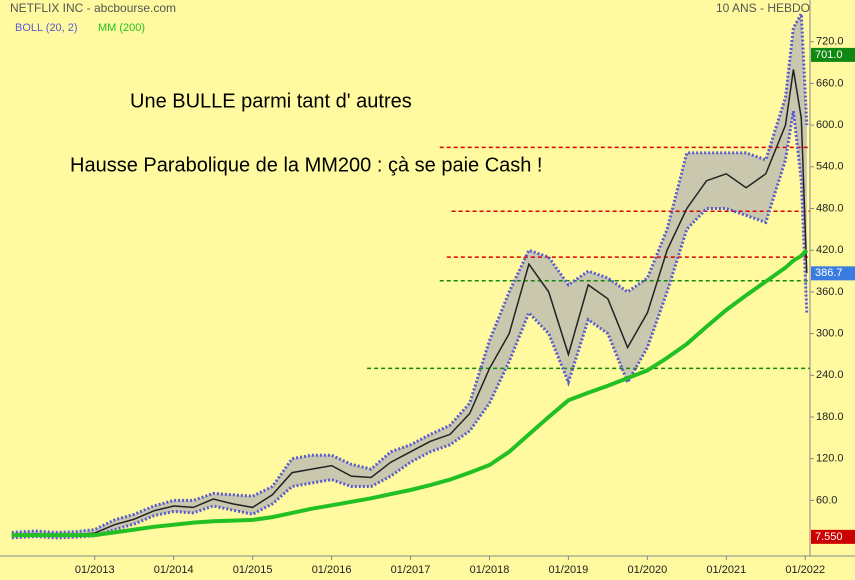  What do you see at coordinates (830, 334) in the screenshot?
I see `y-tick-label: 300.0` at bounding box center [830, 334].